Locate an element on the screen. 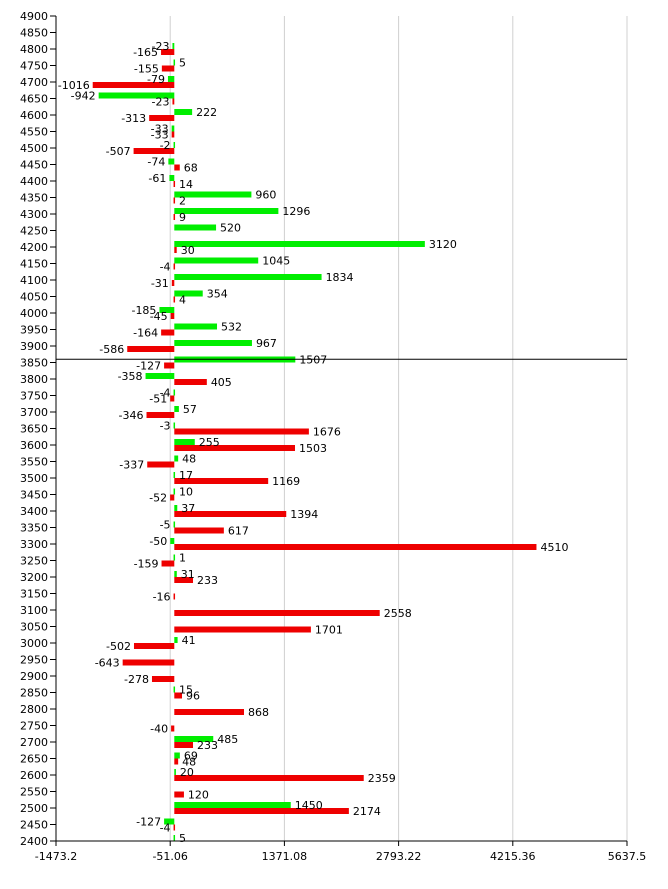 Image resolution: width=668 pixels, height=889 pixels. y-tick-label: 2900 is located at coordinates (34, 676).